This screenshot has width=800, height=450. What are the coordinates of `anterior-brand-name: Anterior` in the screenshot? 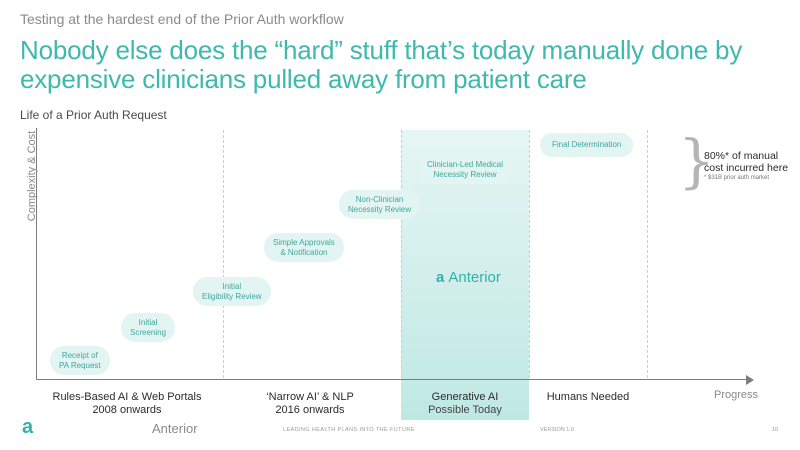 It's located at (474, 277).